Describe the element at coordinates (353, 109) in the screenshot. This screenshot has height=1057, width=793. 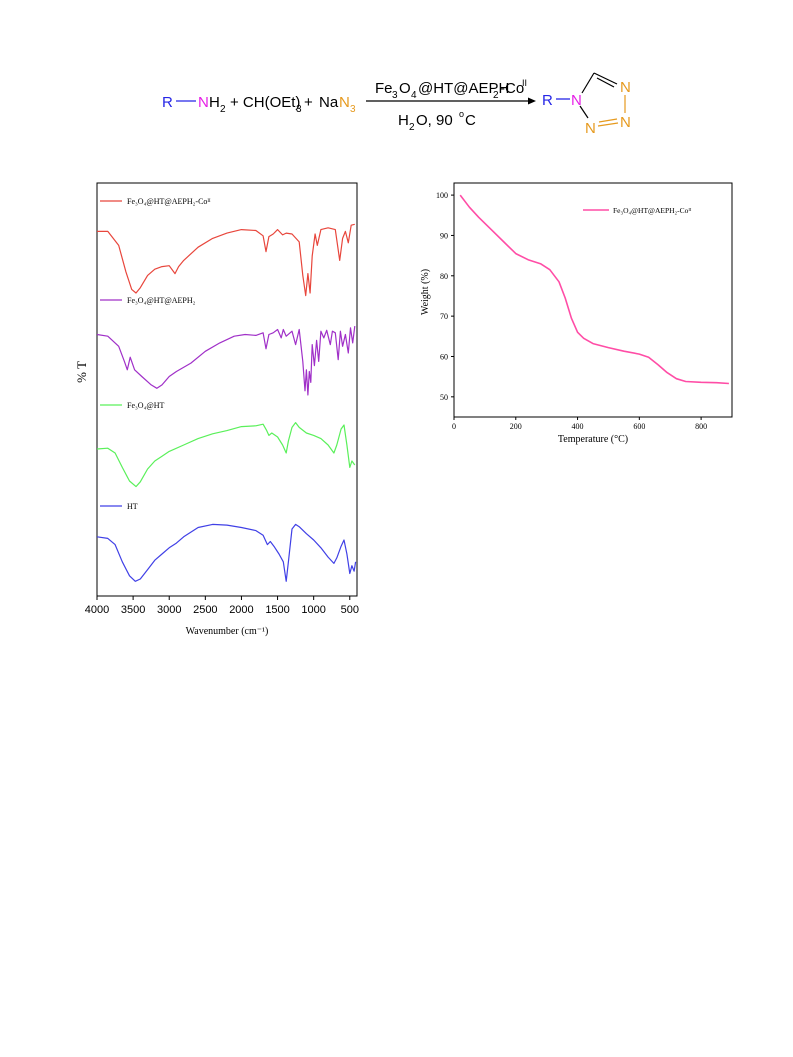
I see `azide-sub: 3` at that location.